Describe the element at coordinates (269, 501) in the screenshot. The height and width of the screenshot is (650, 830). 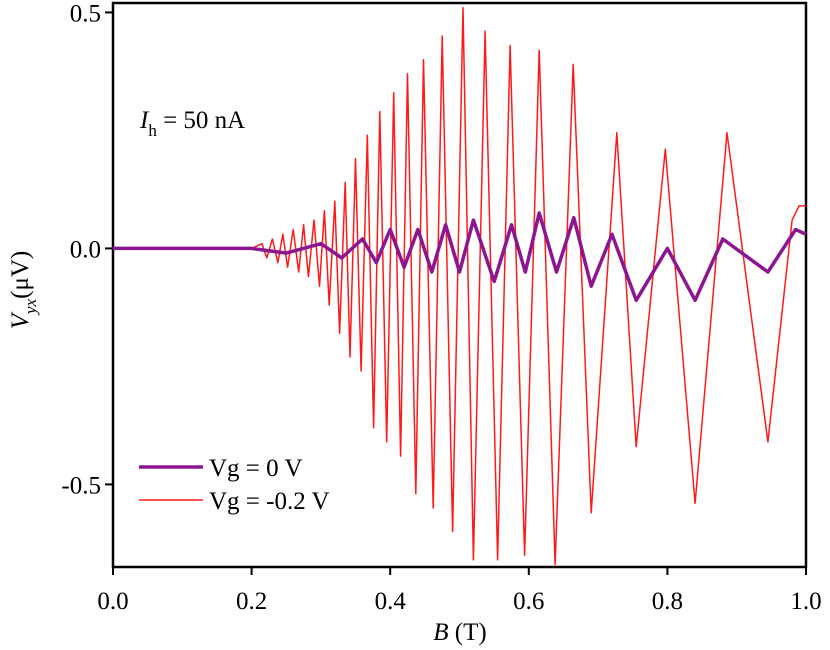
I see `legend-label: Vg = -0.2 V` at that location.